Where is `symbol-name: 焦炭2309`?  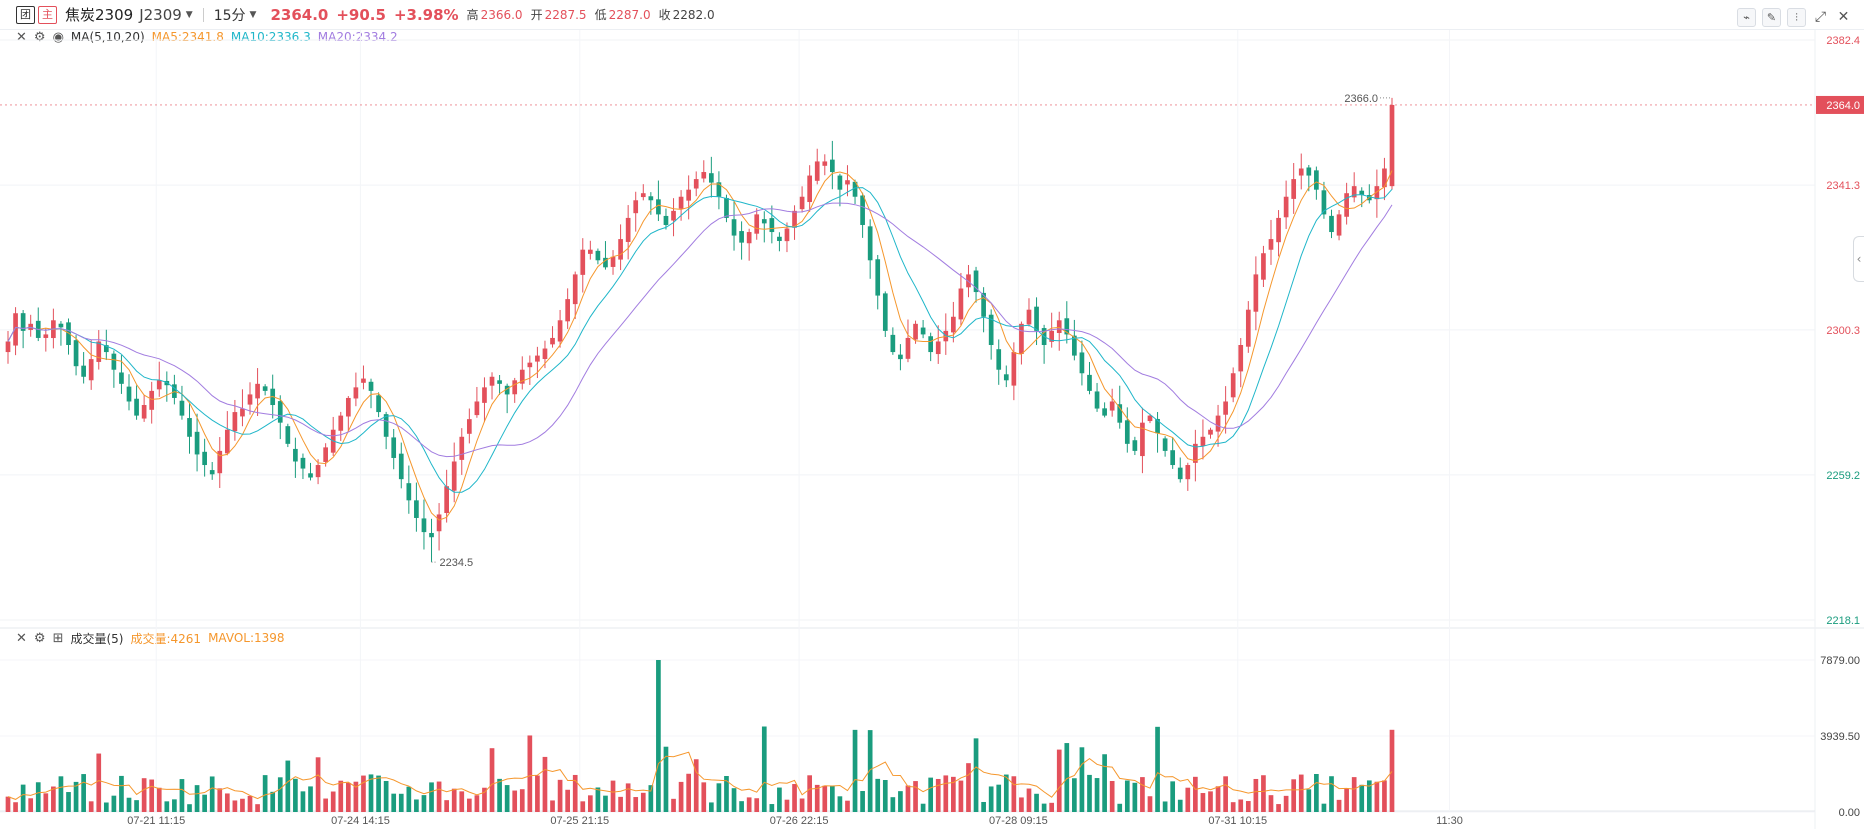
symbol-name: 焦炭2309 is located at coordinates (99, 15).